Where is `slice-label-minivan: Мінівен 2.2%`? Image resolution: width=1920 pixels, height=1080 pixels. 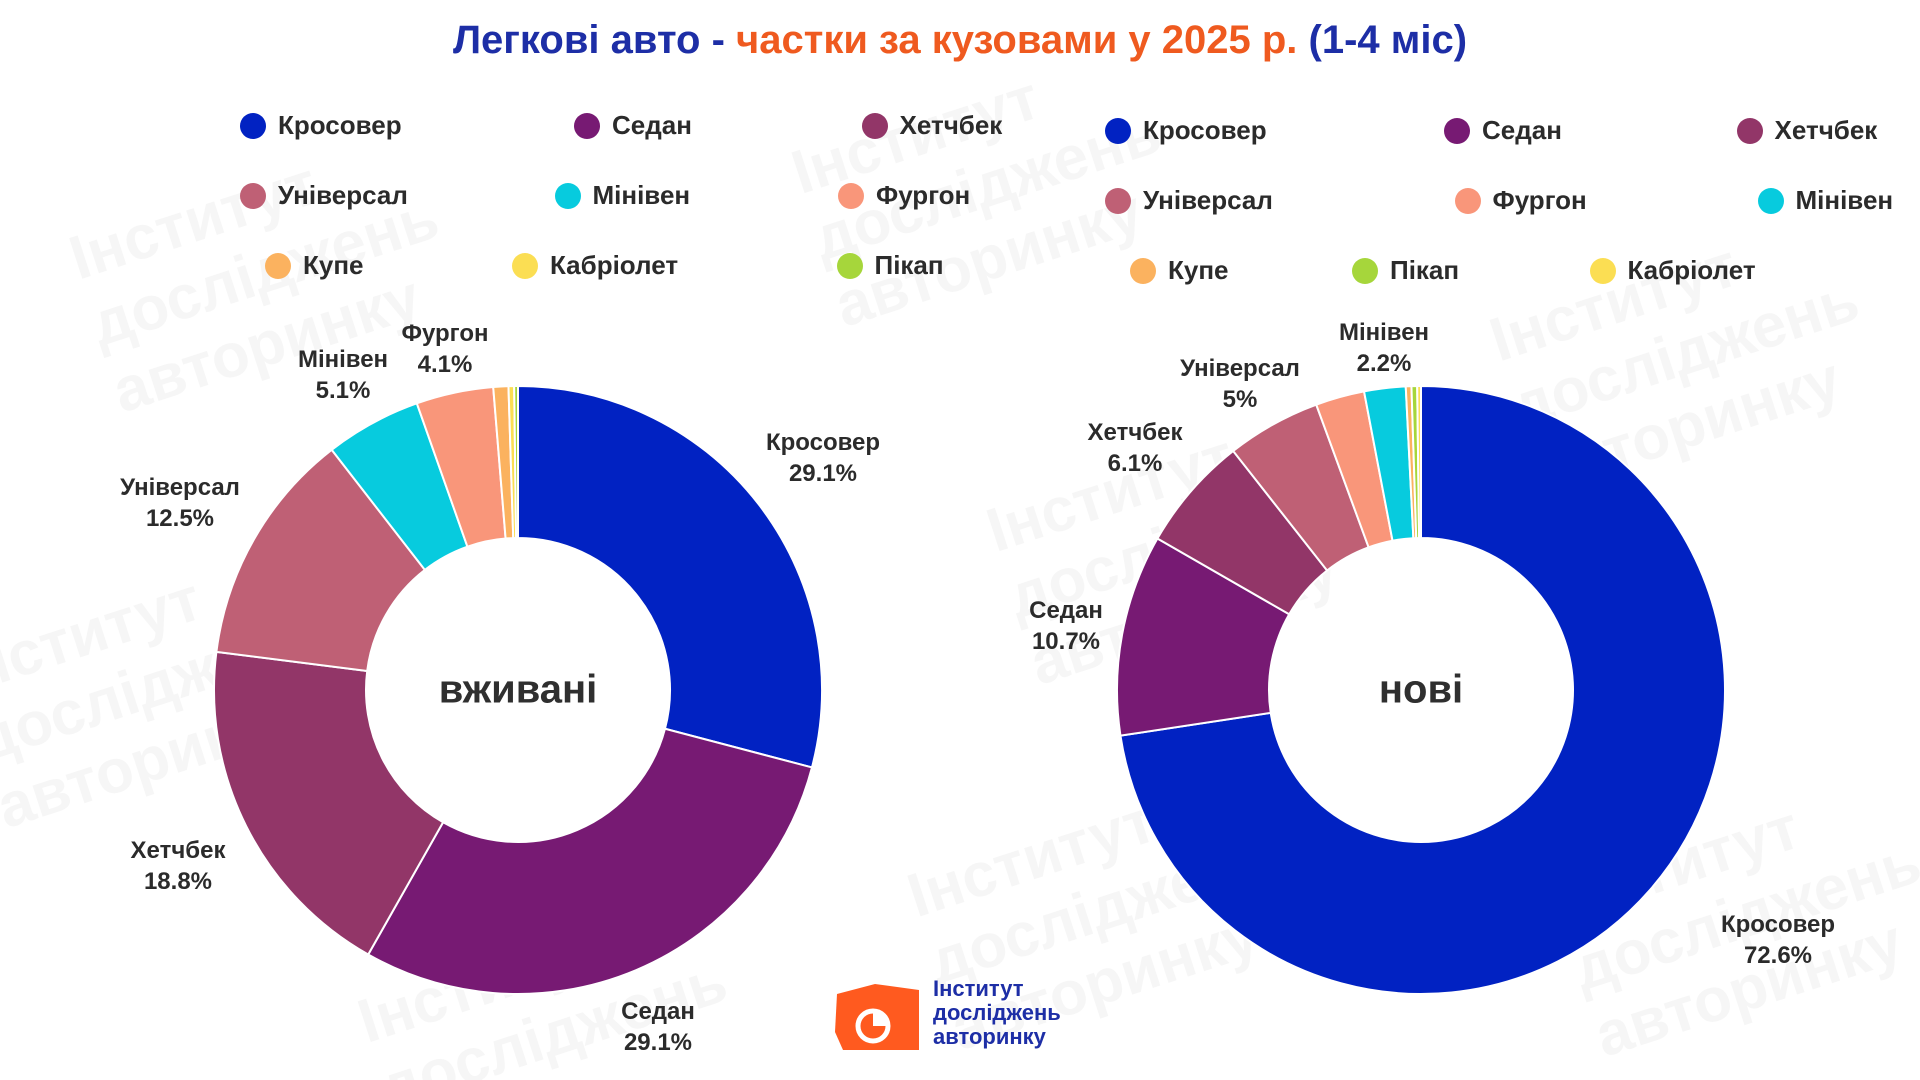
slice-label-minivan: Мінівен 2.2% is located at coordinates (1384, 348).